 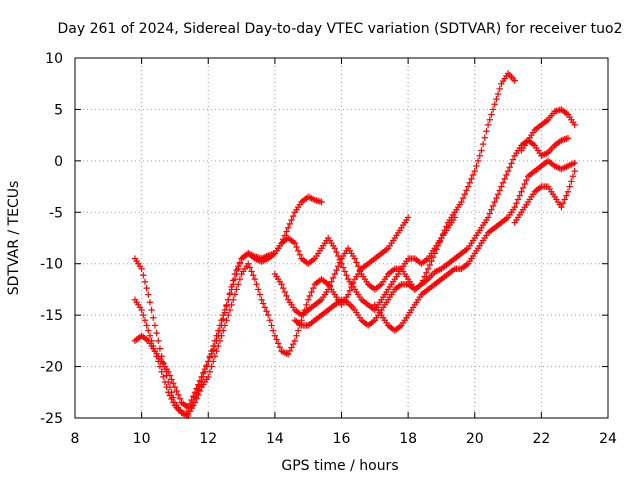 What do you see at coordinates (342, 439) in the screenshot?
I see `x-tick-label: 16` at bounding box center [342, 439].